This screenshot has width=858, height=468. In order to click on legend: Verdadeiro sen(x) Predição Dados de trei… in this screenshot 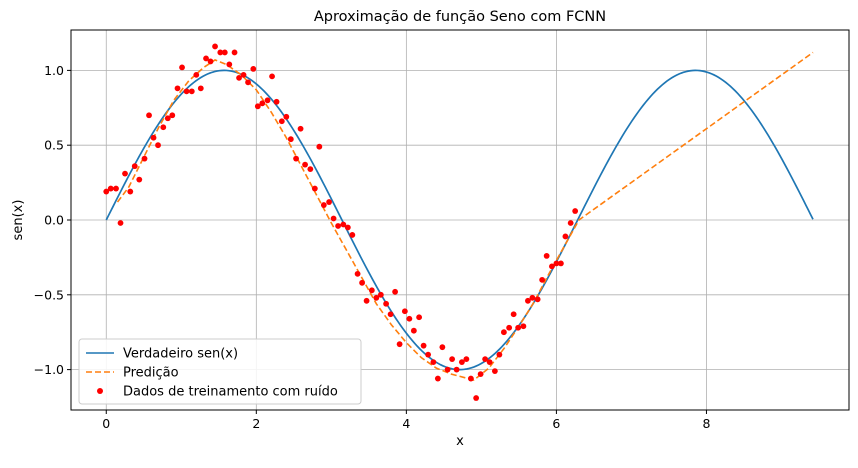, I will do `click(220, 371)`.